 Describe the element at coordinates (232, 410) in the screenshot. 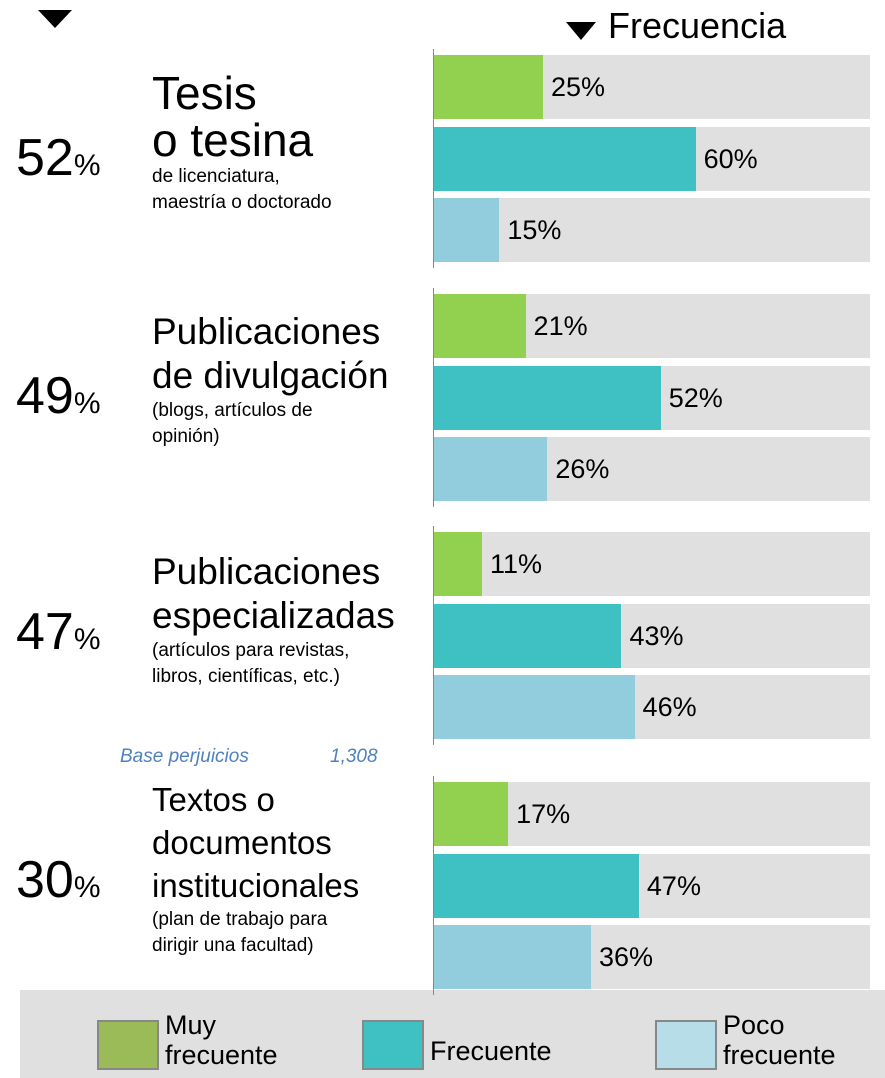

I see `category-subtitle: (blogs, artículos de` at that location.